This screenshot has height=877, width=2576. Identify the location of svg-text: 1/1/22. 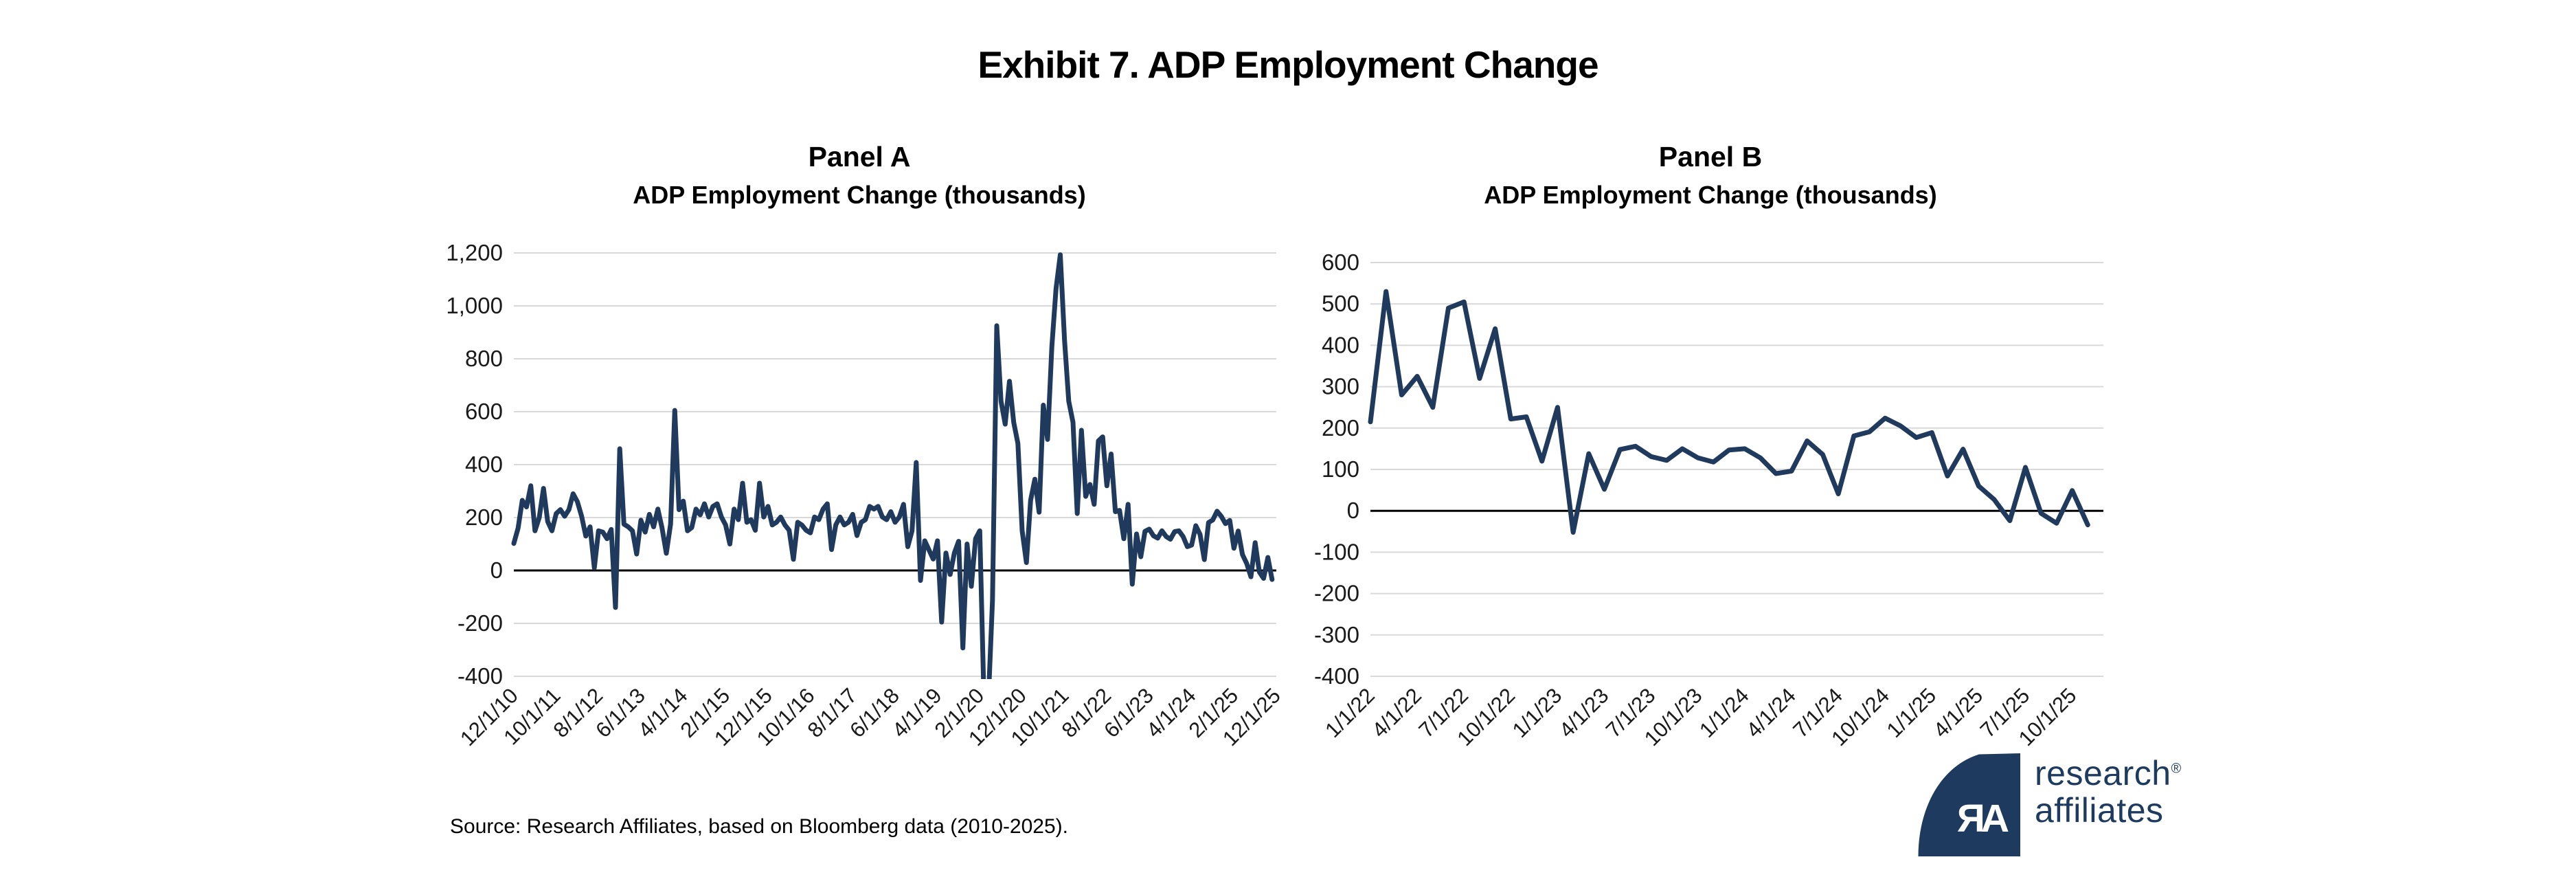
(1349, 712).